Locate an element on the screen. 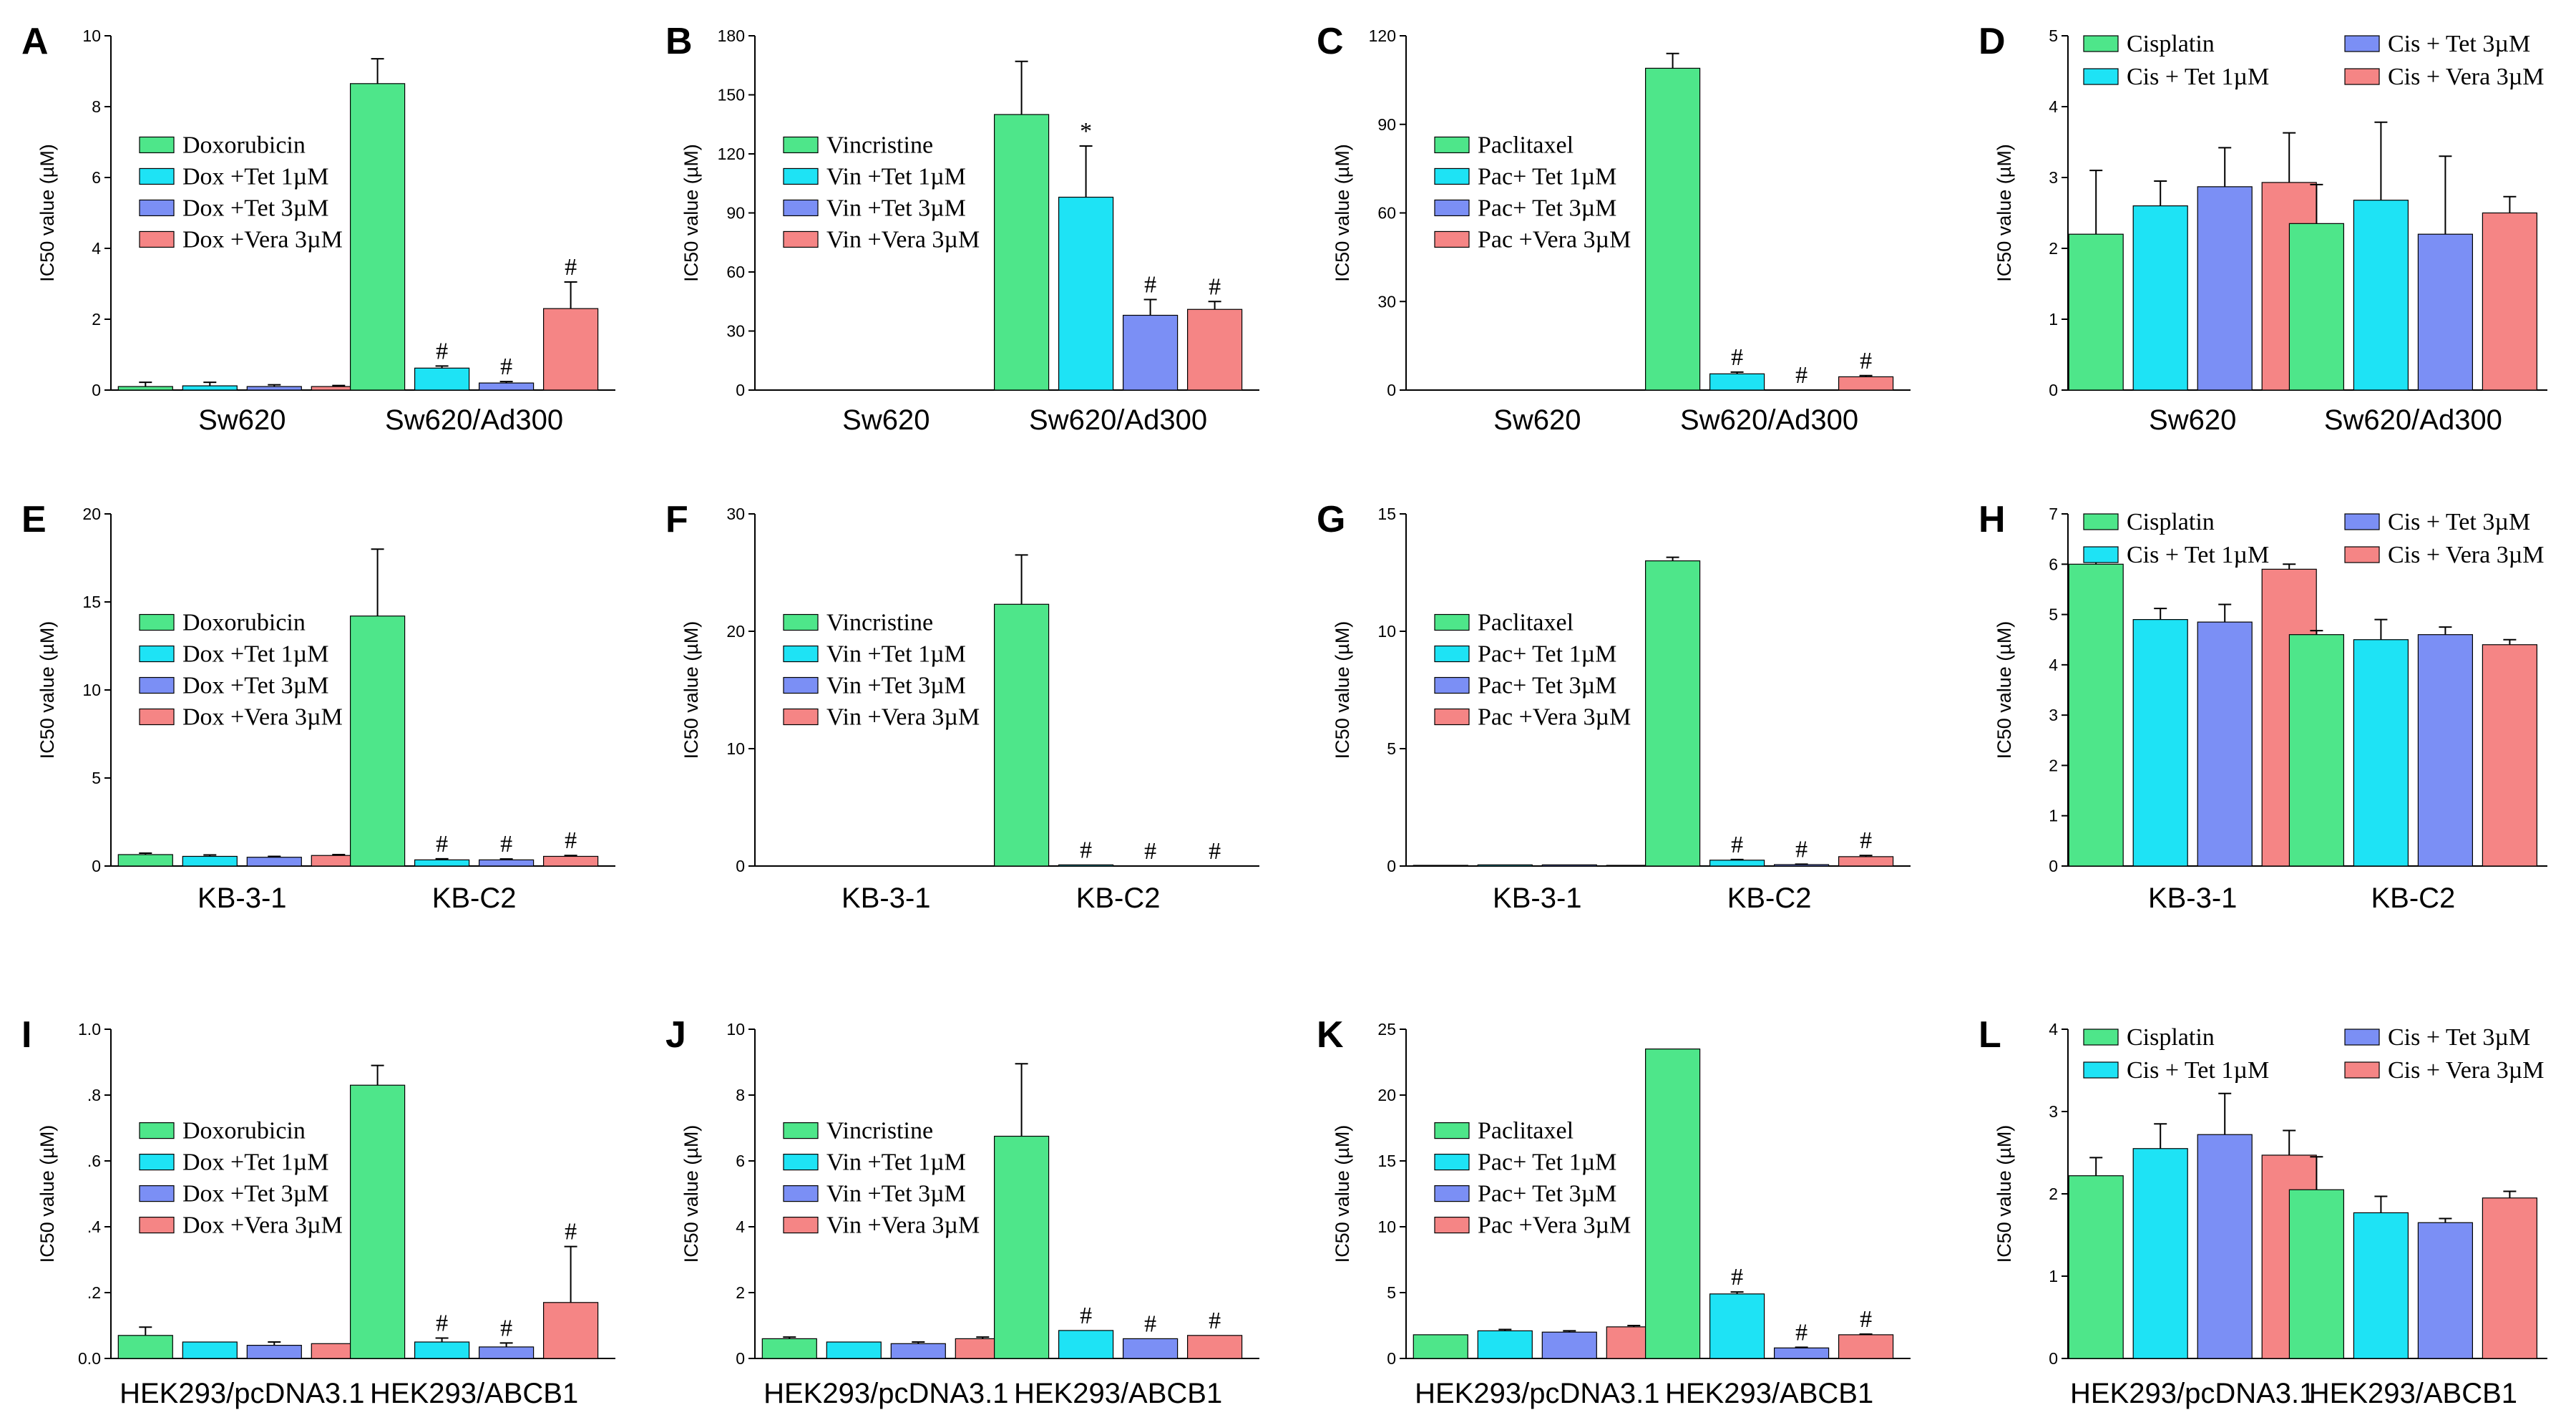 Image resolution: width=2576 pixels, height=1415 pixels. y-tick-label: 0.0 is located at coordinates (89, 1358).